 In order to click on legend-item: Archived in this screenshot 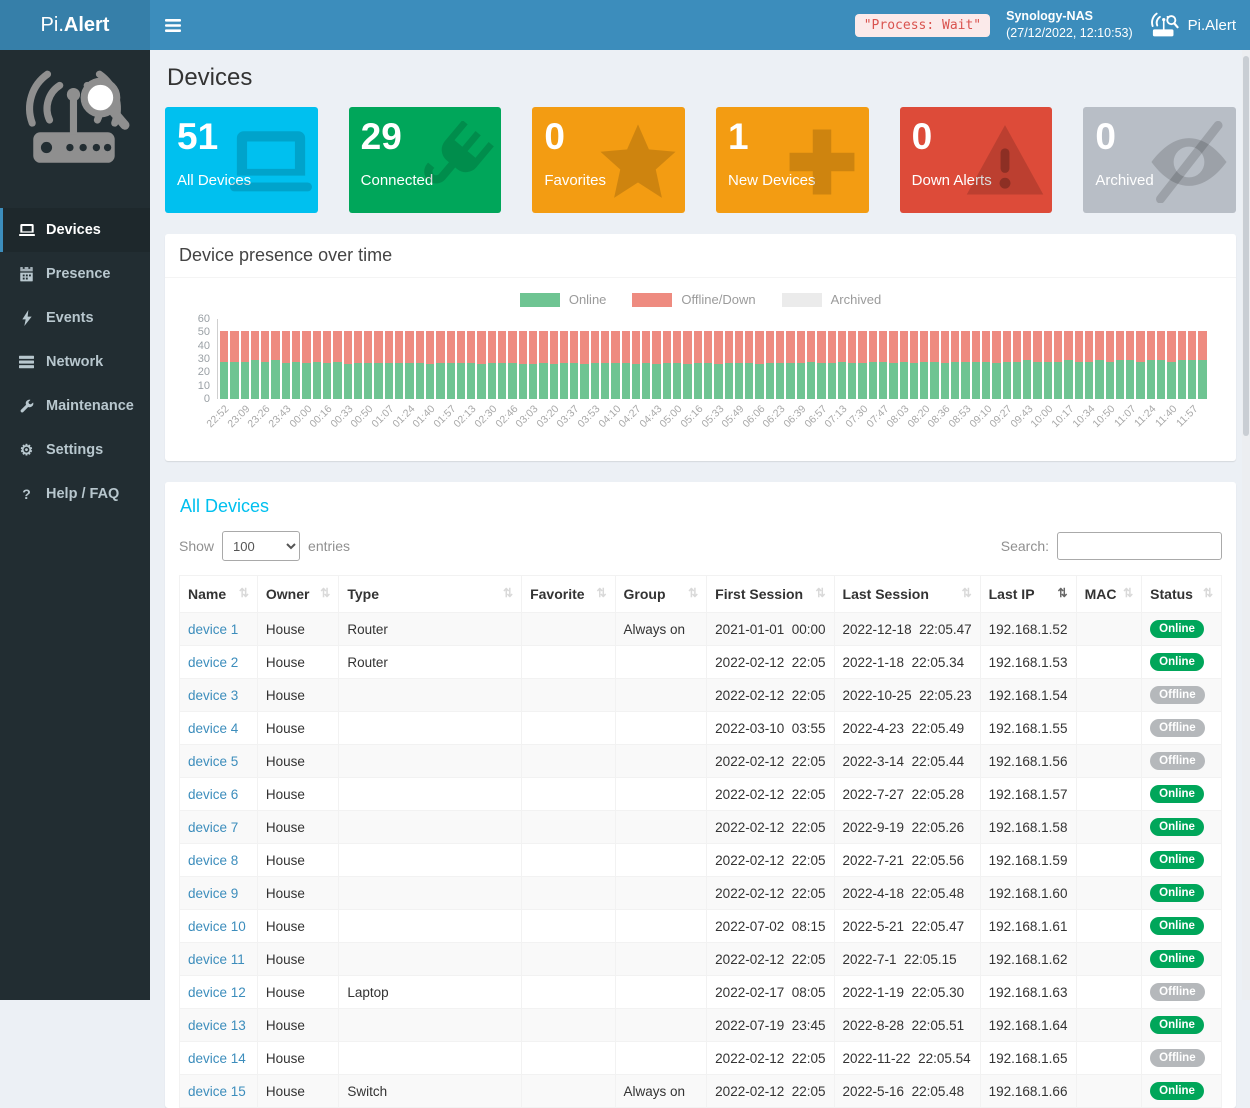, I will do `click(832, 299)`.